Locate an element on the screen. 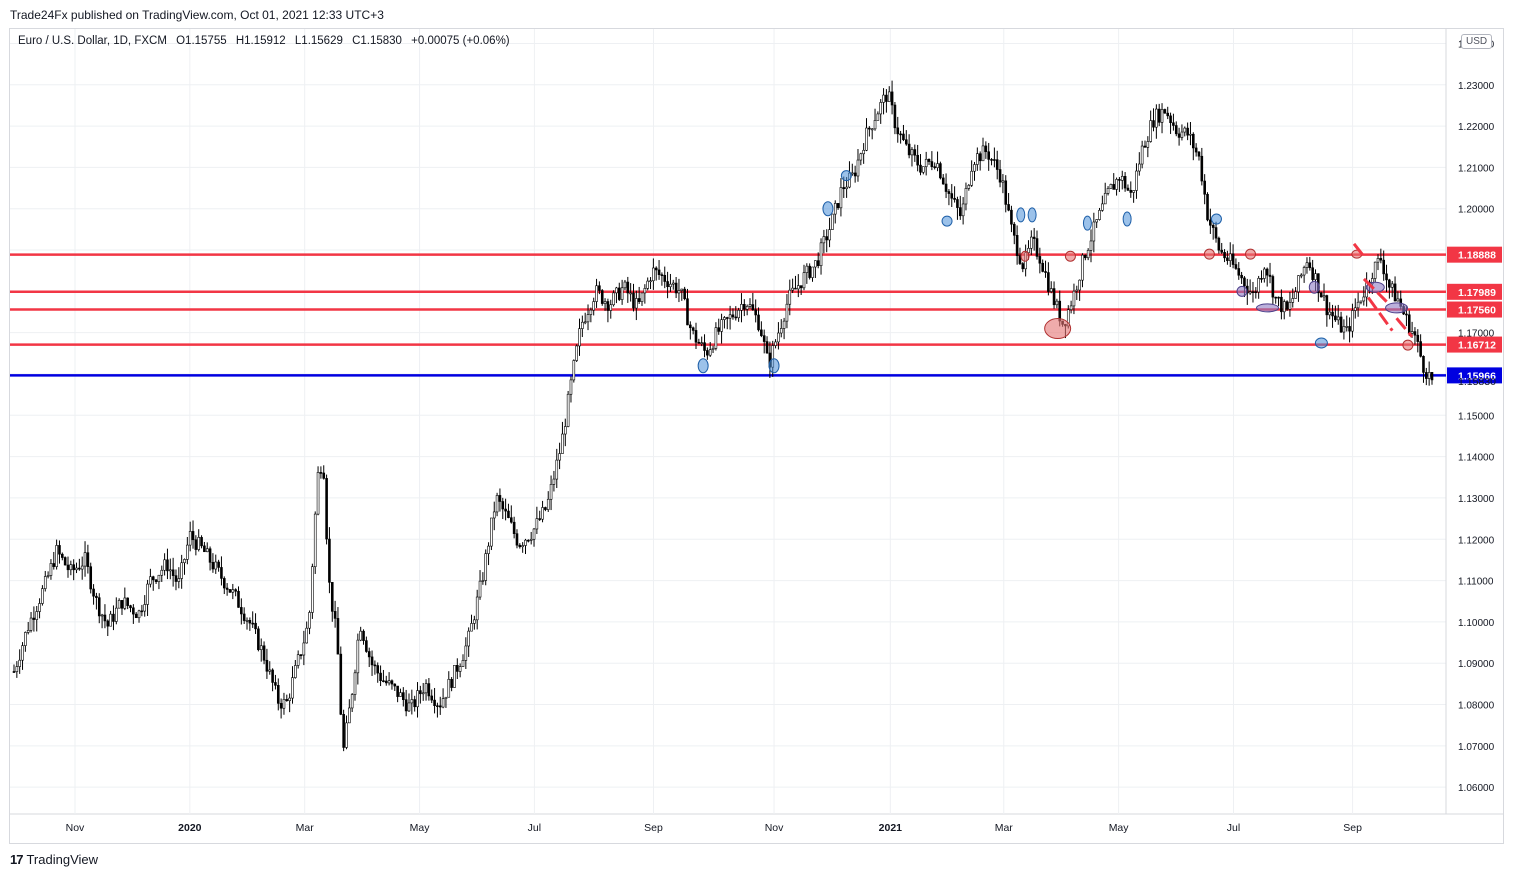  footer-branding: 17 TradingView is located at coordinates (54, 859).